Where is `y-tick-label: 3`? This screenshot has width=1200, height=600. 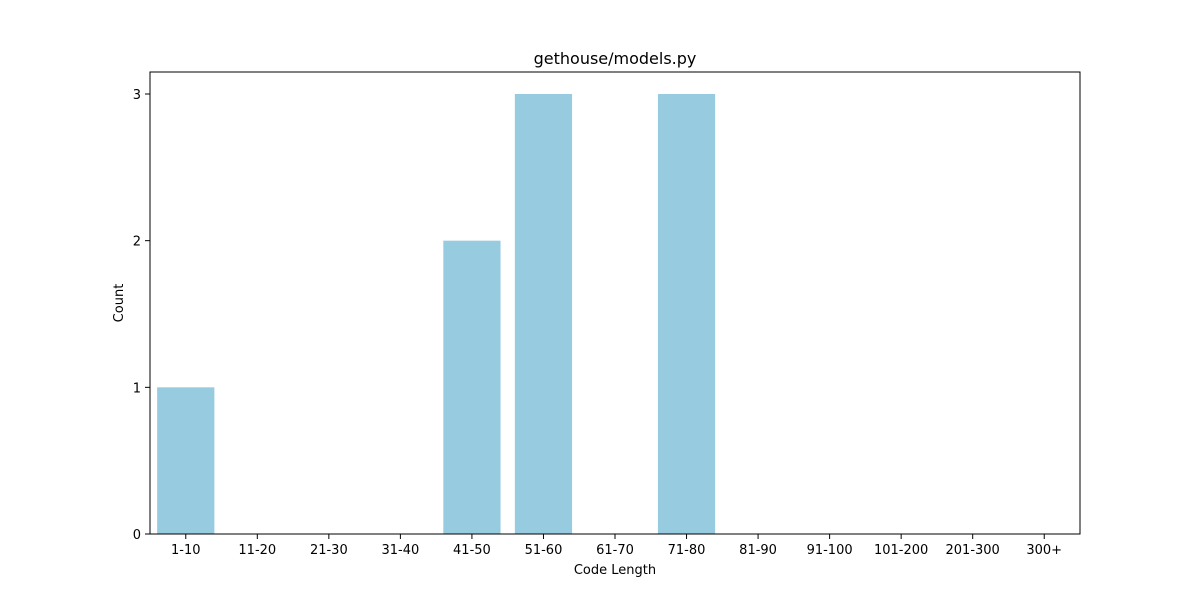
y-tick-label: 3 is located at coordinates (137, 95).